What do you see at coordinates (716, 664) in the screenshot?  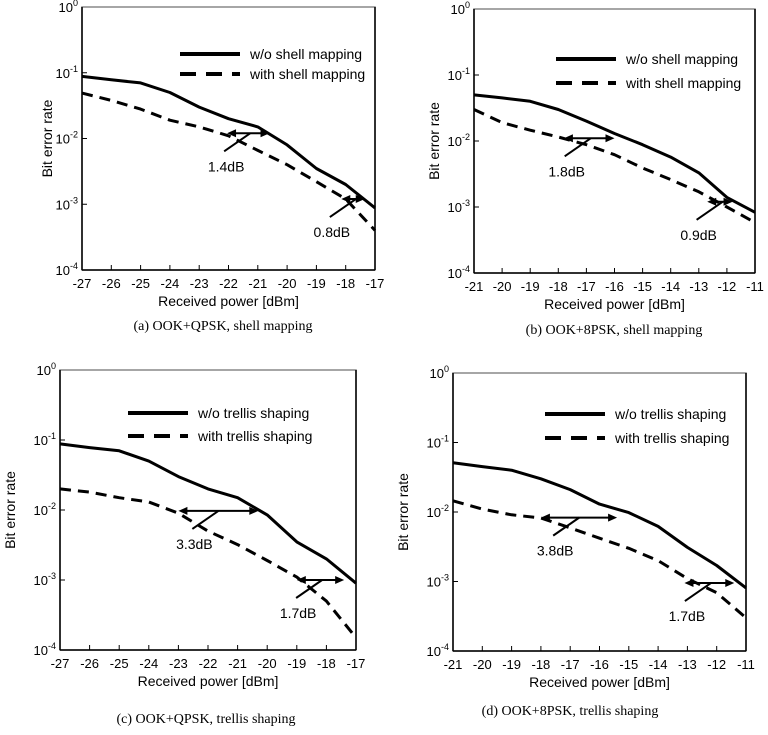 I see `x-tick-label: -12` at bounding box center [716, 664].